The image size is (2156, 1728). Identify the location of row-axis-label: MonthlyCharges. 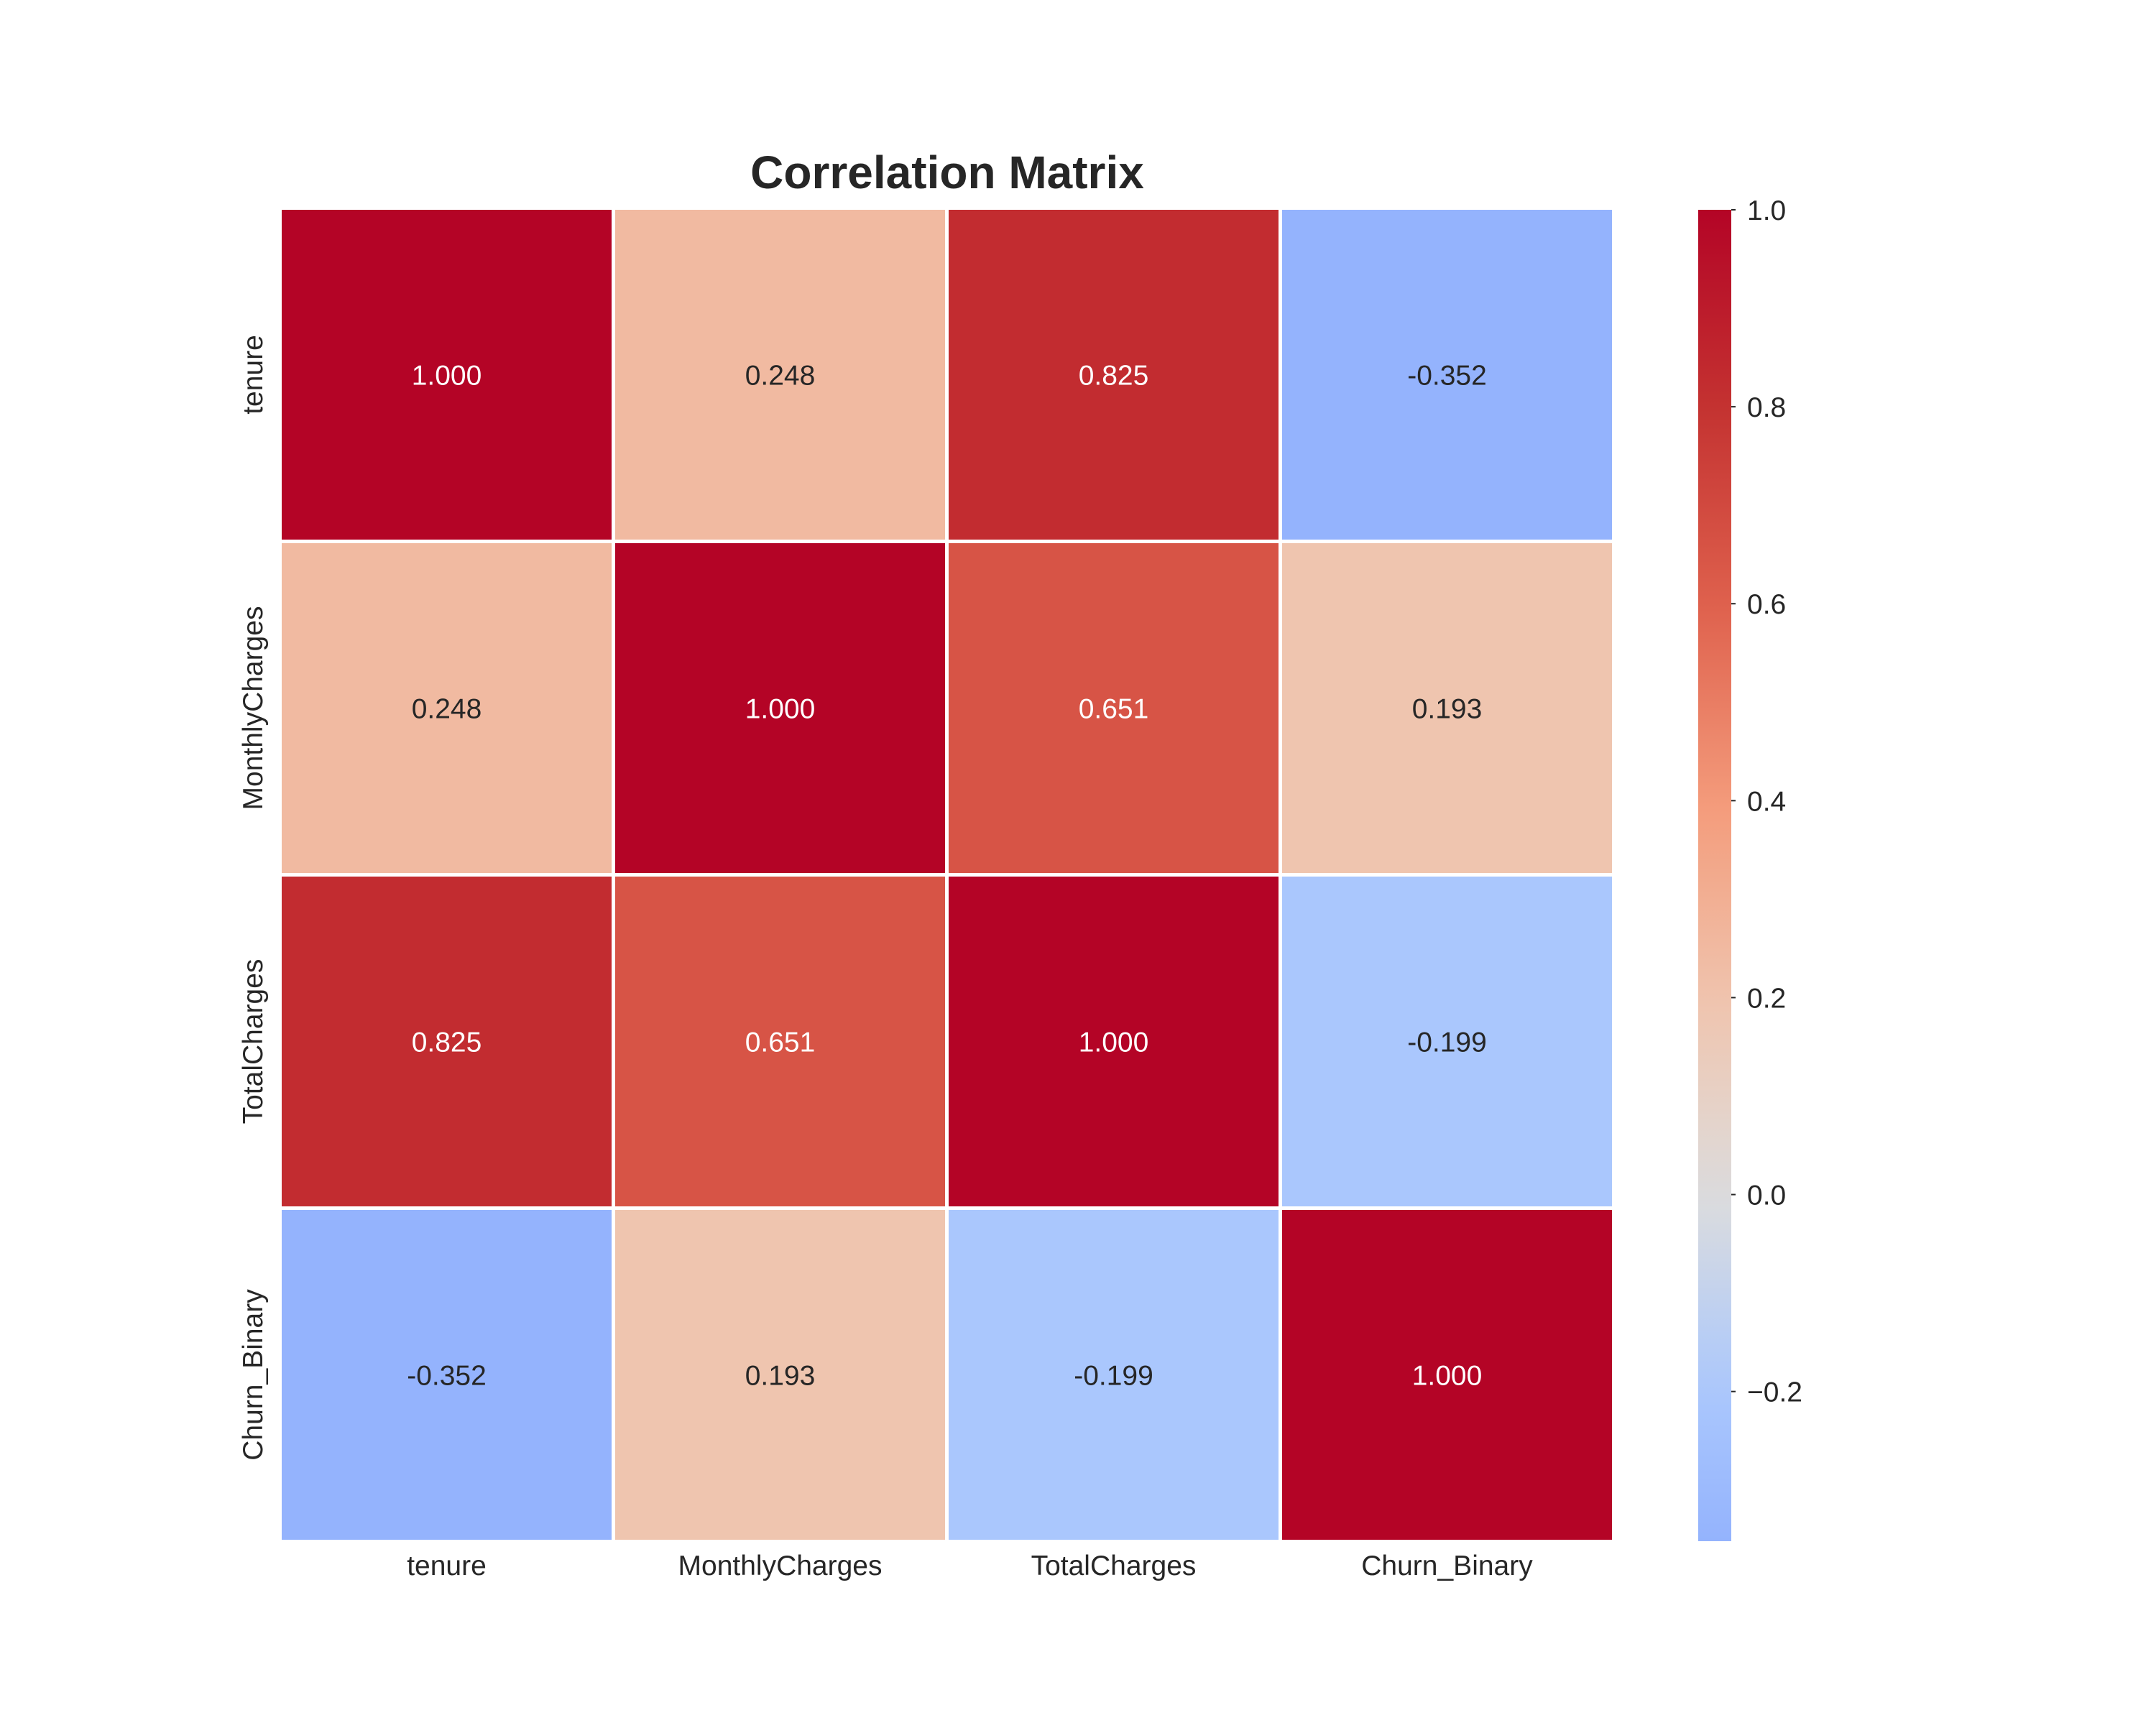
(253, 708).